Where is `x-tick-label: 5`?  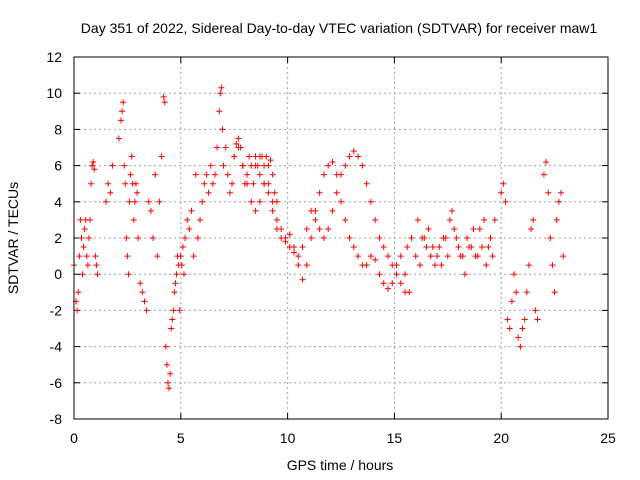 x-tick-label: 5 is located at coordinates (181, 438).